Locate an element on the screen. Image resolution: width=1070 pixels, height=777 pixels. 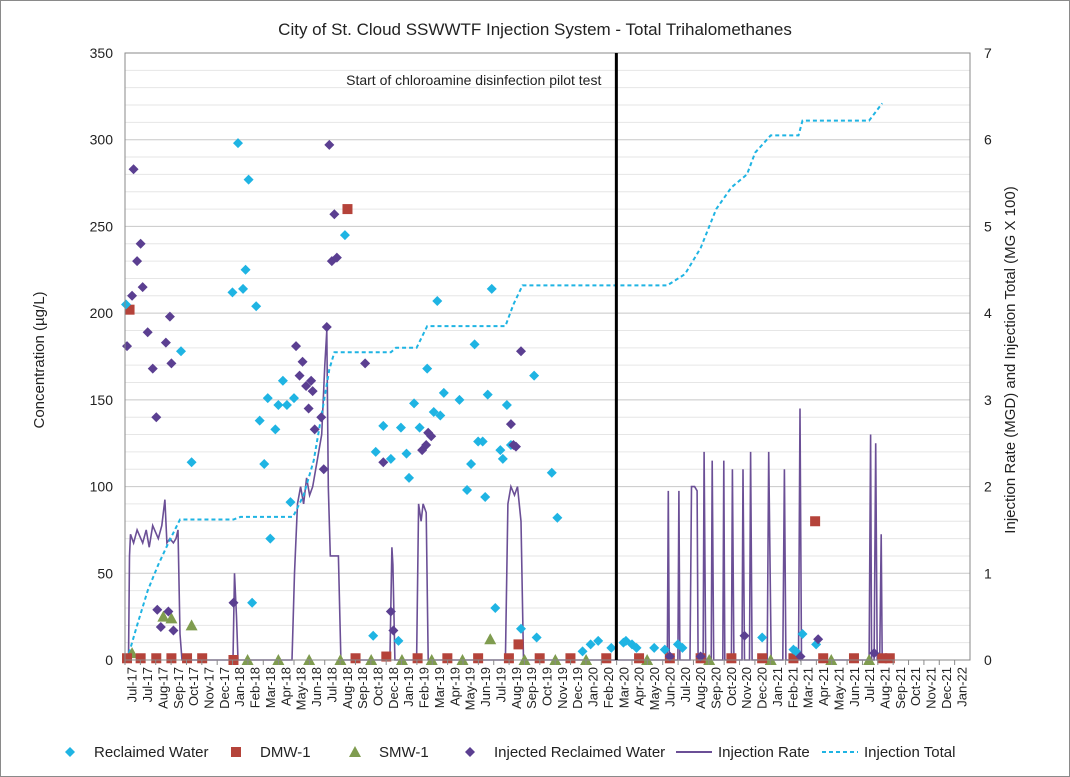
x-tick-label: Jan-18 is located at coordinates (239, 687).